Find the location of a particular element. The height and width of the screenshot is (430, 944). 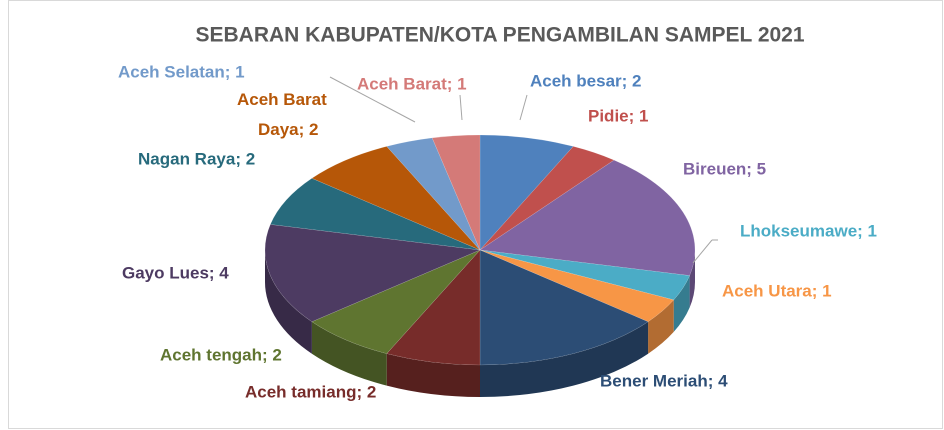

data-label: Bireuen; 5 is located at coordinates (724, 168).